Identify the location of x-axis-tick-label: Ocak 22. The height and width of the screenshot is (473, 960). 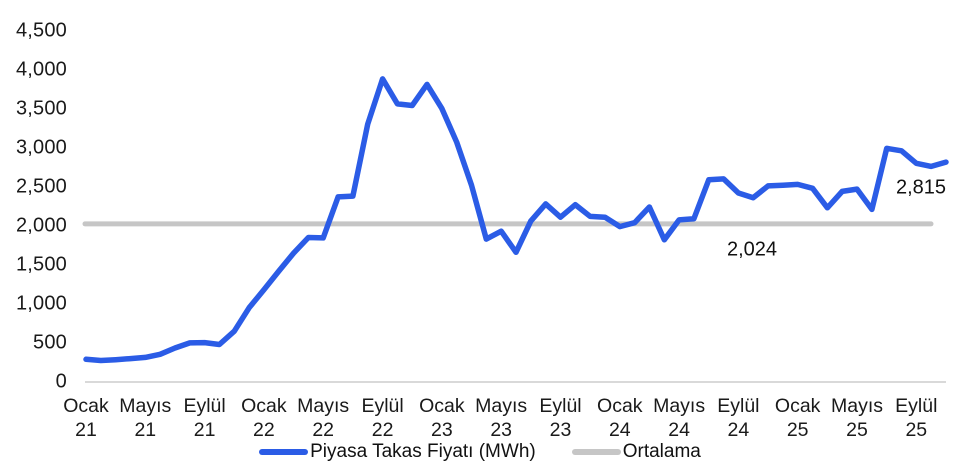
(264, 418).